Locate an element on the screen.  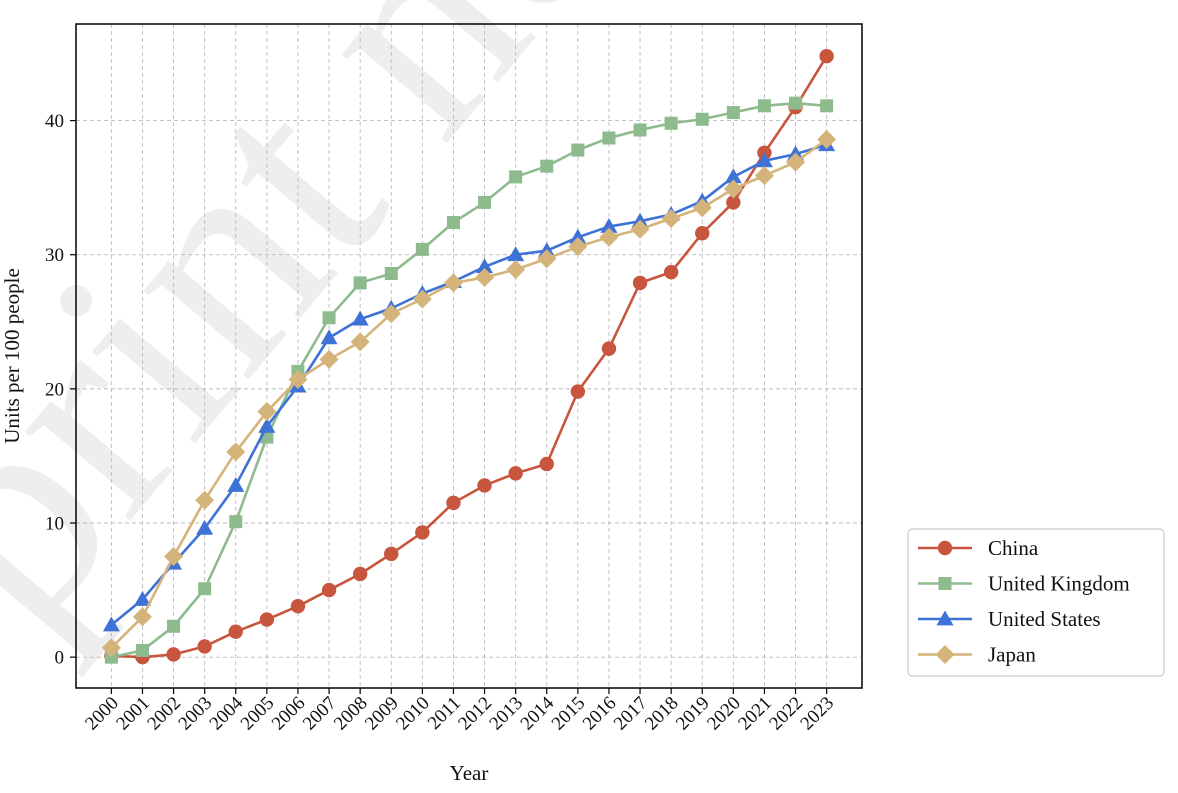
x-tick-label: 2019 is located at coordinates (693, 714).